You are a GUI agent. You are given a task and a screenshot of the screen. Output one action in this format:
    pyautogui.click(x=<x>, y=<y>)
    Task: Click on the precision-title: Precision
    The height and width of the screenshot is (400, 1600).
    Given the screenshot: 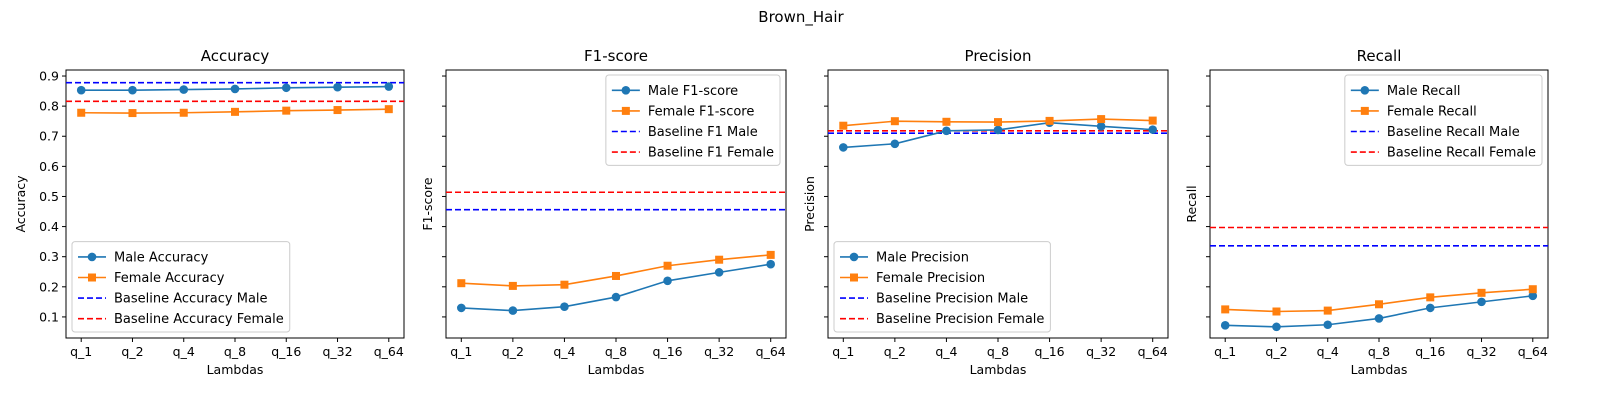 What is the action you would take?
    pyautogui.click(x=998, y=56)
    